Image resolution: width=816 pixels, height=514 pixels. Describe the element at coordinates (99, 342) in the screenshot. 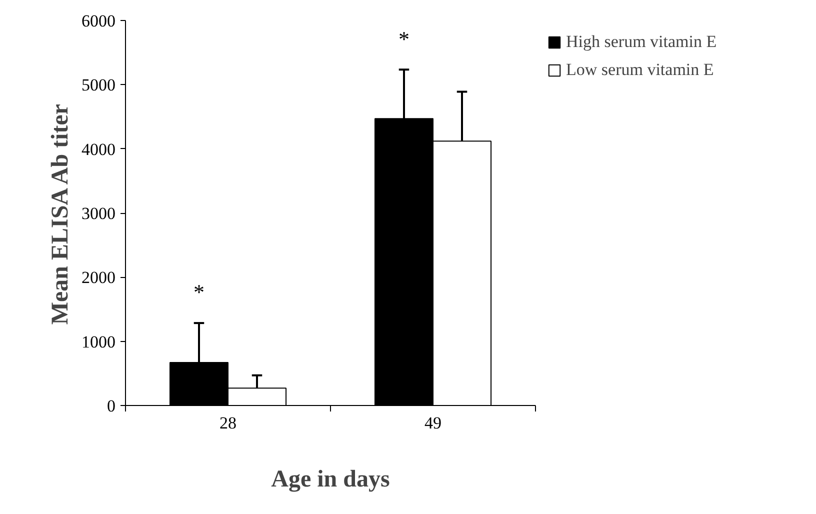

I see `y-tick-label: 1000` at that location.